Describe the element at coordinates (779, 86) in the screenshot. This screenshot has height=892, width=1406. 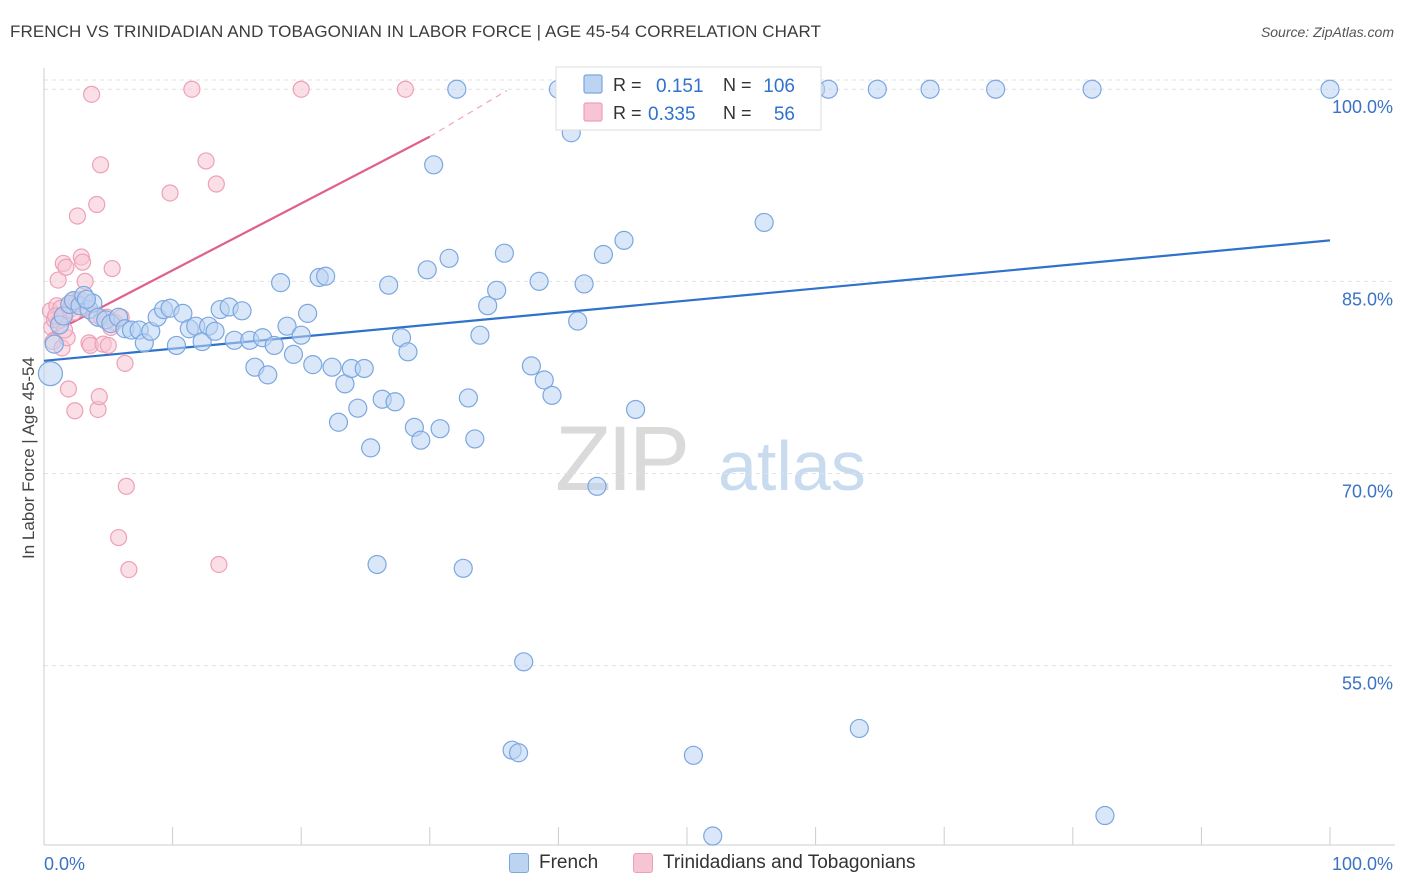
I see `stats-n-value-french: 106` at that location.